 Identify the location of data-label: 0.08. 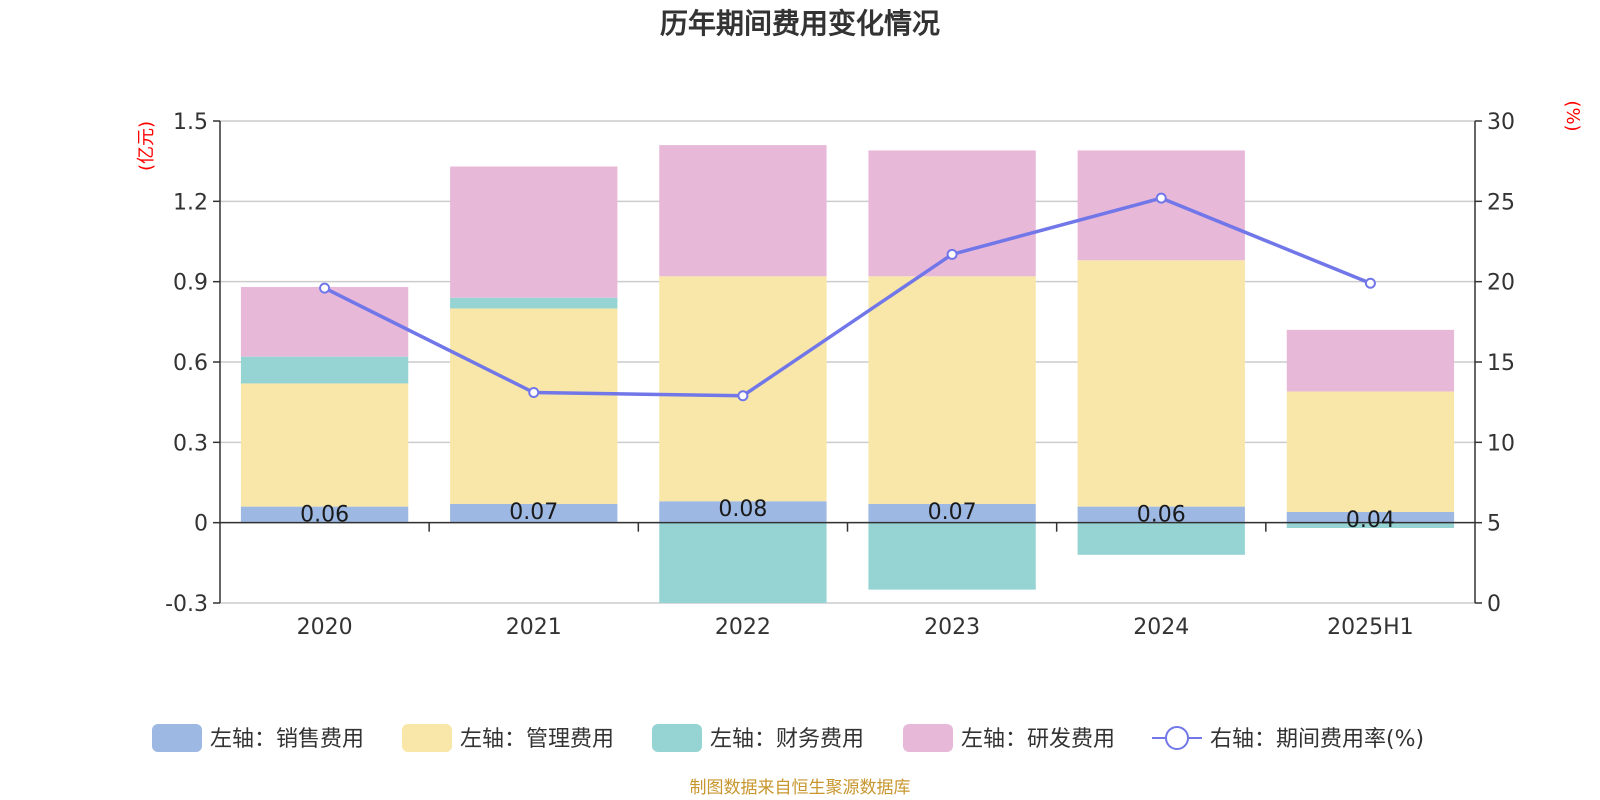
(742, 509).